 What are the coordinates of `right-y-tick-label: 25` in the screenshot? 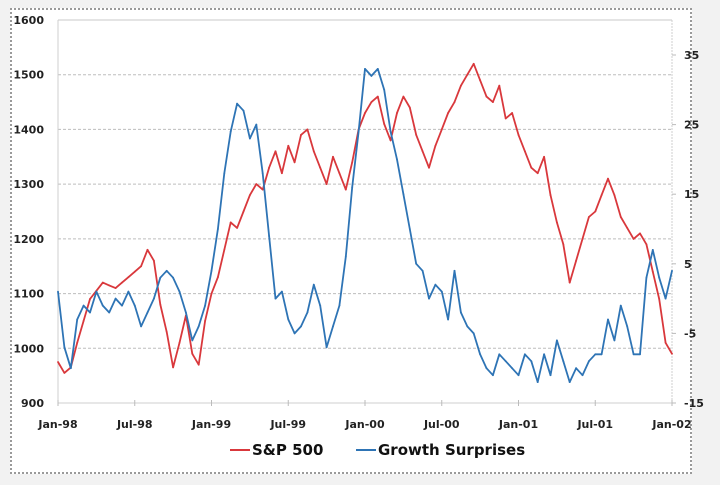 It's located at (691, 125).